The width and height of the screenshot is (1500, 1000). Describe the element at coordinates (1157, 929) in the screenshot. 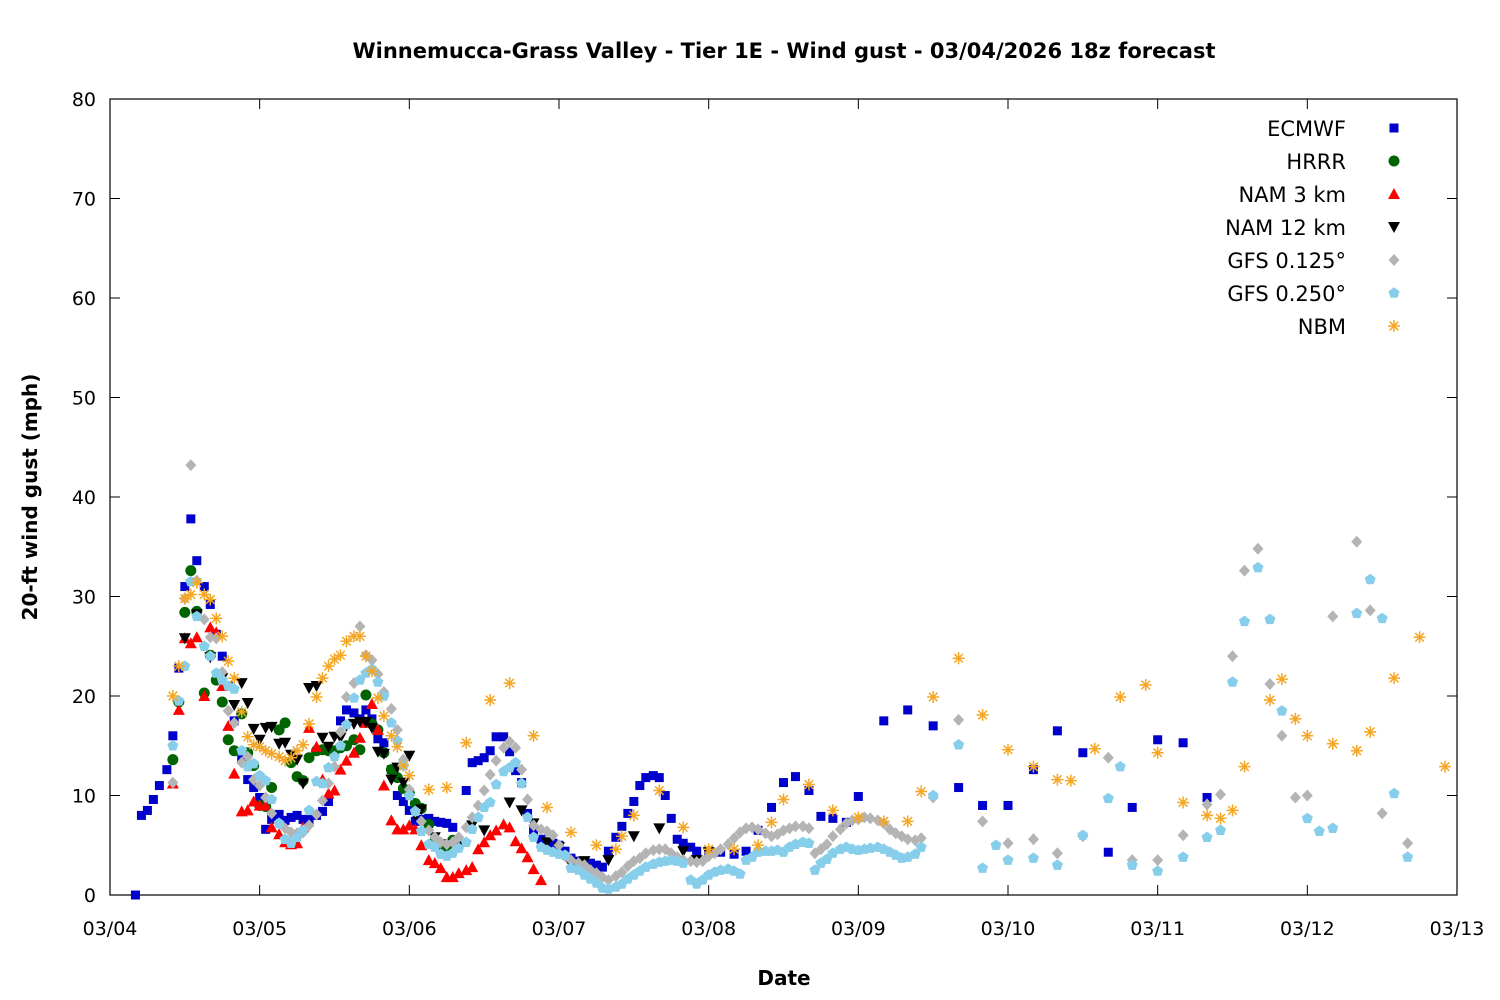

I see `x-tick-label: 03/11` at that location.